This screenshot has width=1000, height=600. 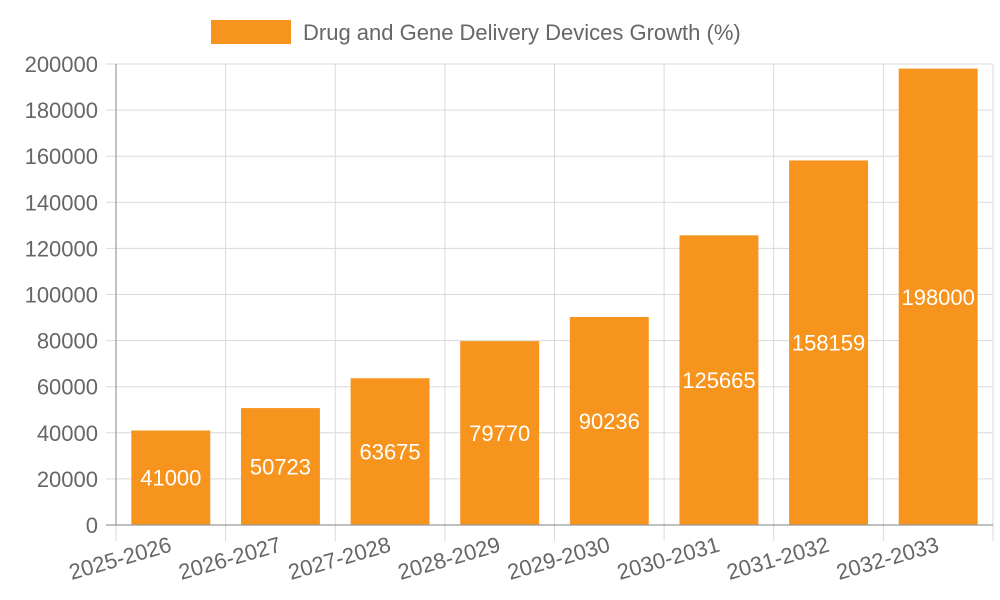 I want to click on data-label: 125665, so click(x=718, y=380).